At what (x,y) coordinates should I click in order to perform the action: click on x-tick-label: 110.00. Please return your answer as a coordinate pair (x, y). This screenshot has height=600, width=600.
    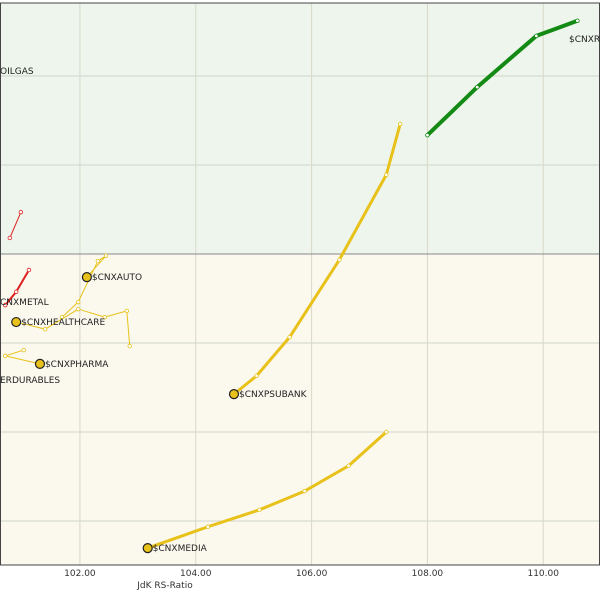
    Looking at the image, I should click on (543, 574).